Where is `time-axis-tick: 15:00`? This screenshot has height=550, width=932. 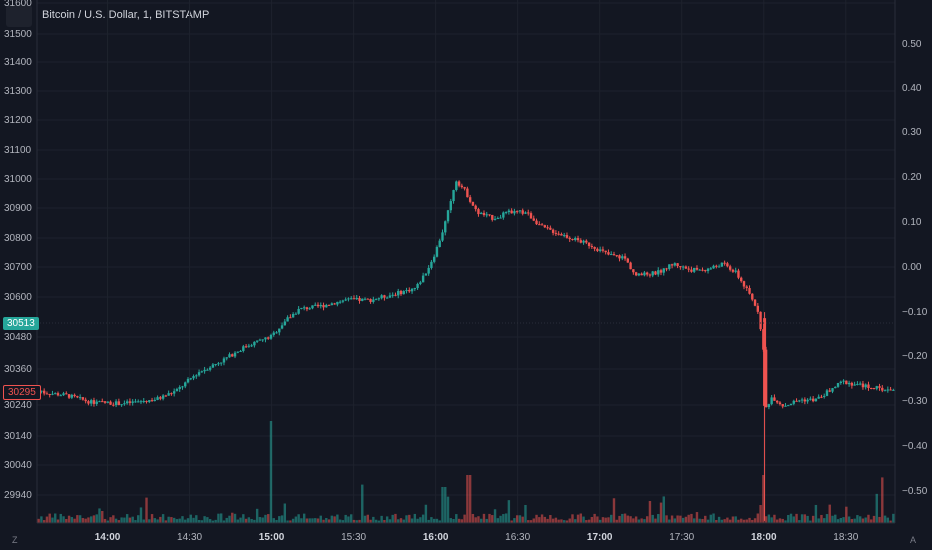
time-axis-tick: 15:00 is located at coordinates (272, 537).